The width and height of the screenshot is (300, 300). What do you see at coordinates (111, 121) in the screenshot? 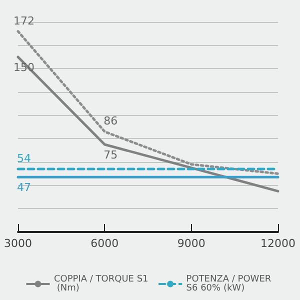
I see `data-label: 86` at bounding box center [111, 121].